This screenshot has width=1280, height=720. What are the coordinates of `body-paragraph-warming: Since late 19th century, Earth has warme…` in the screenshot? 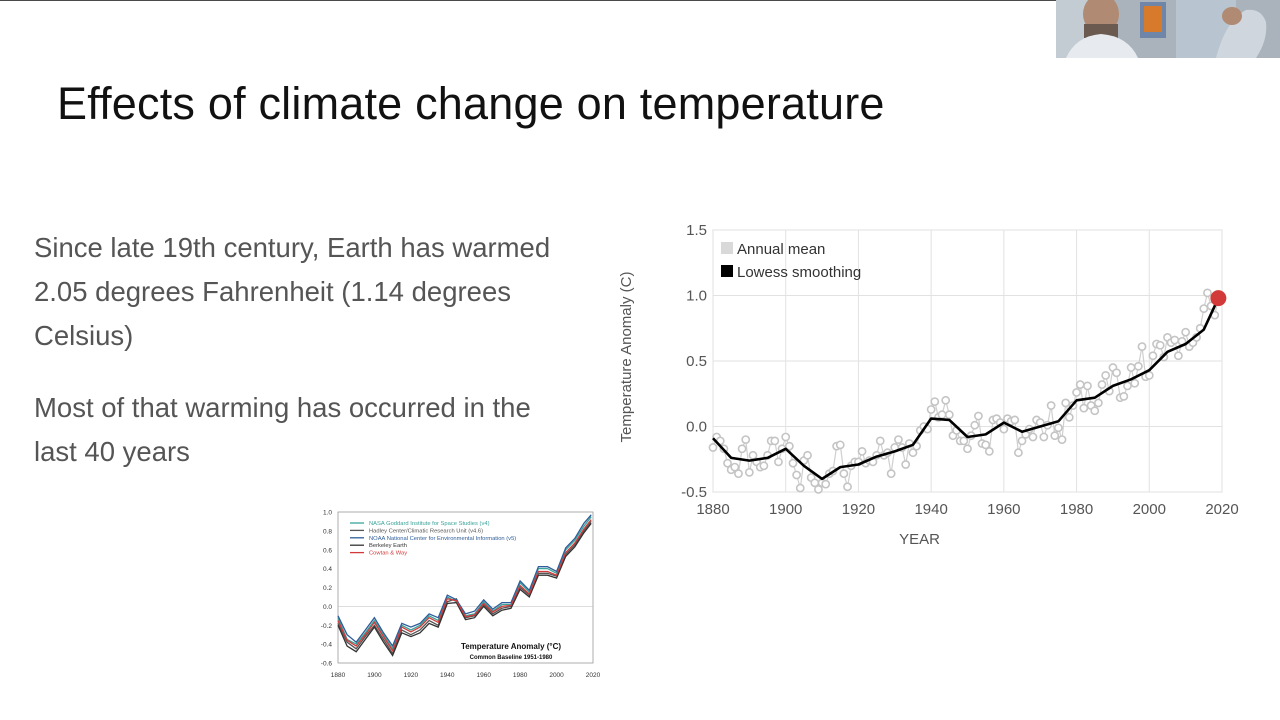 It's located at (292, 291).